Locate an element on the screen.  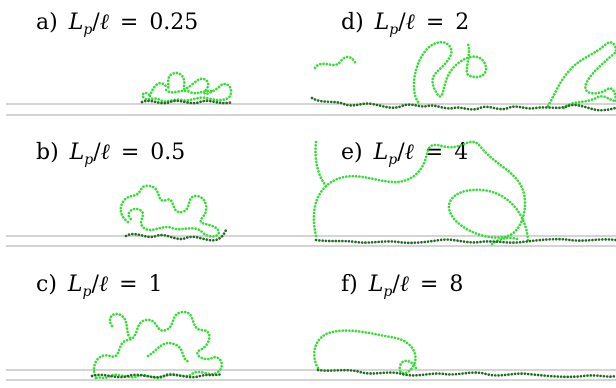
chain-b-dark is located at coordinates (176, 235).